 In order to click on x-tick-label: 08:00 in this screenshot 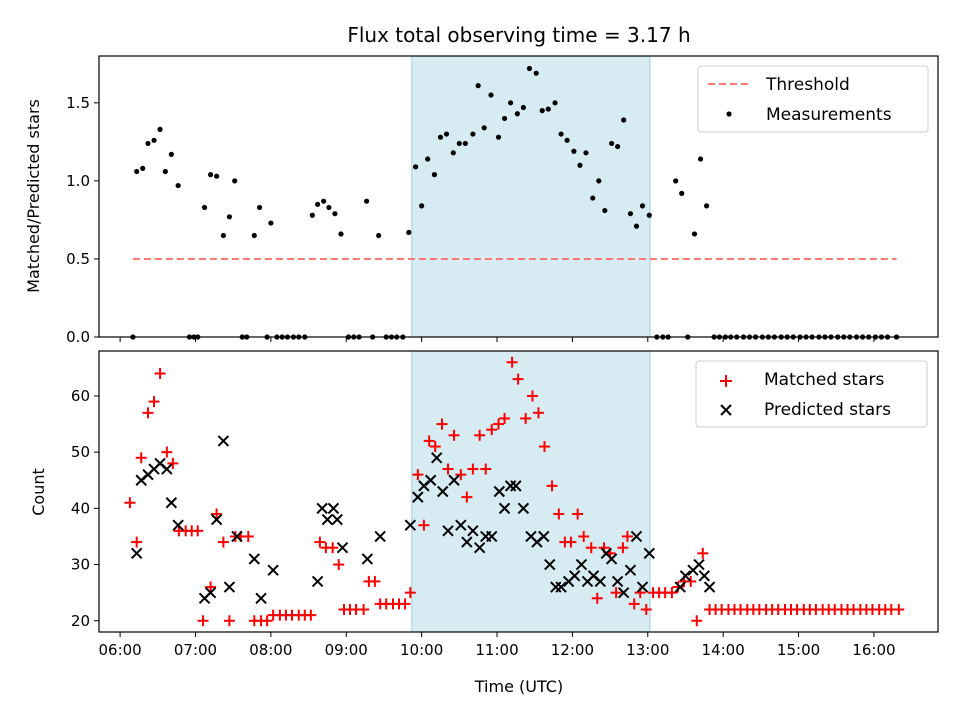, I will do `click(270, 650)`.